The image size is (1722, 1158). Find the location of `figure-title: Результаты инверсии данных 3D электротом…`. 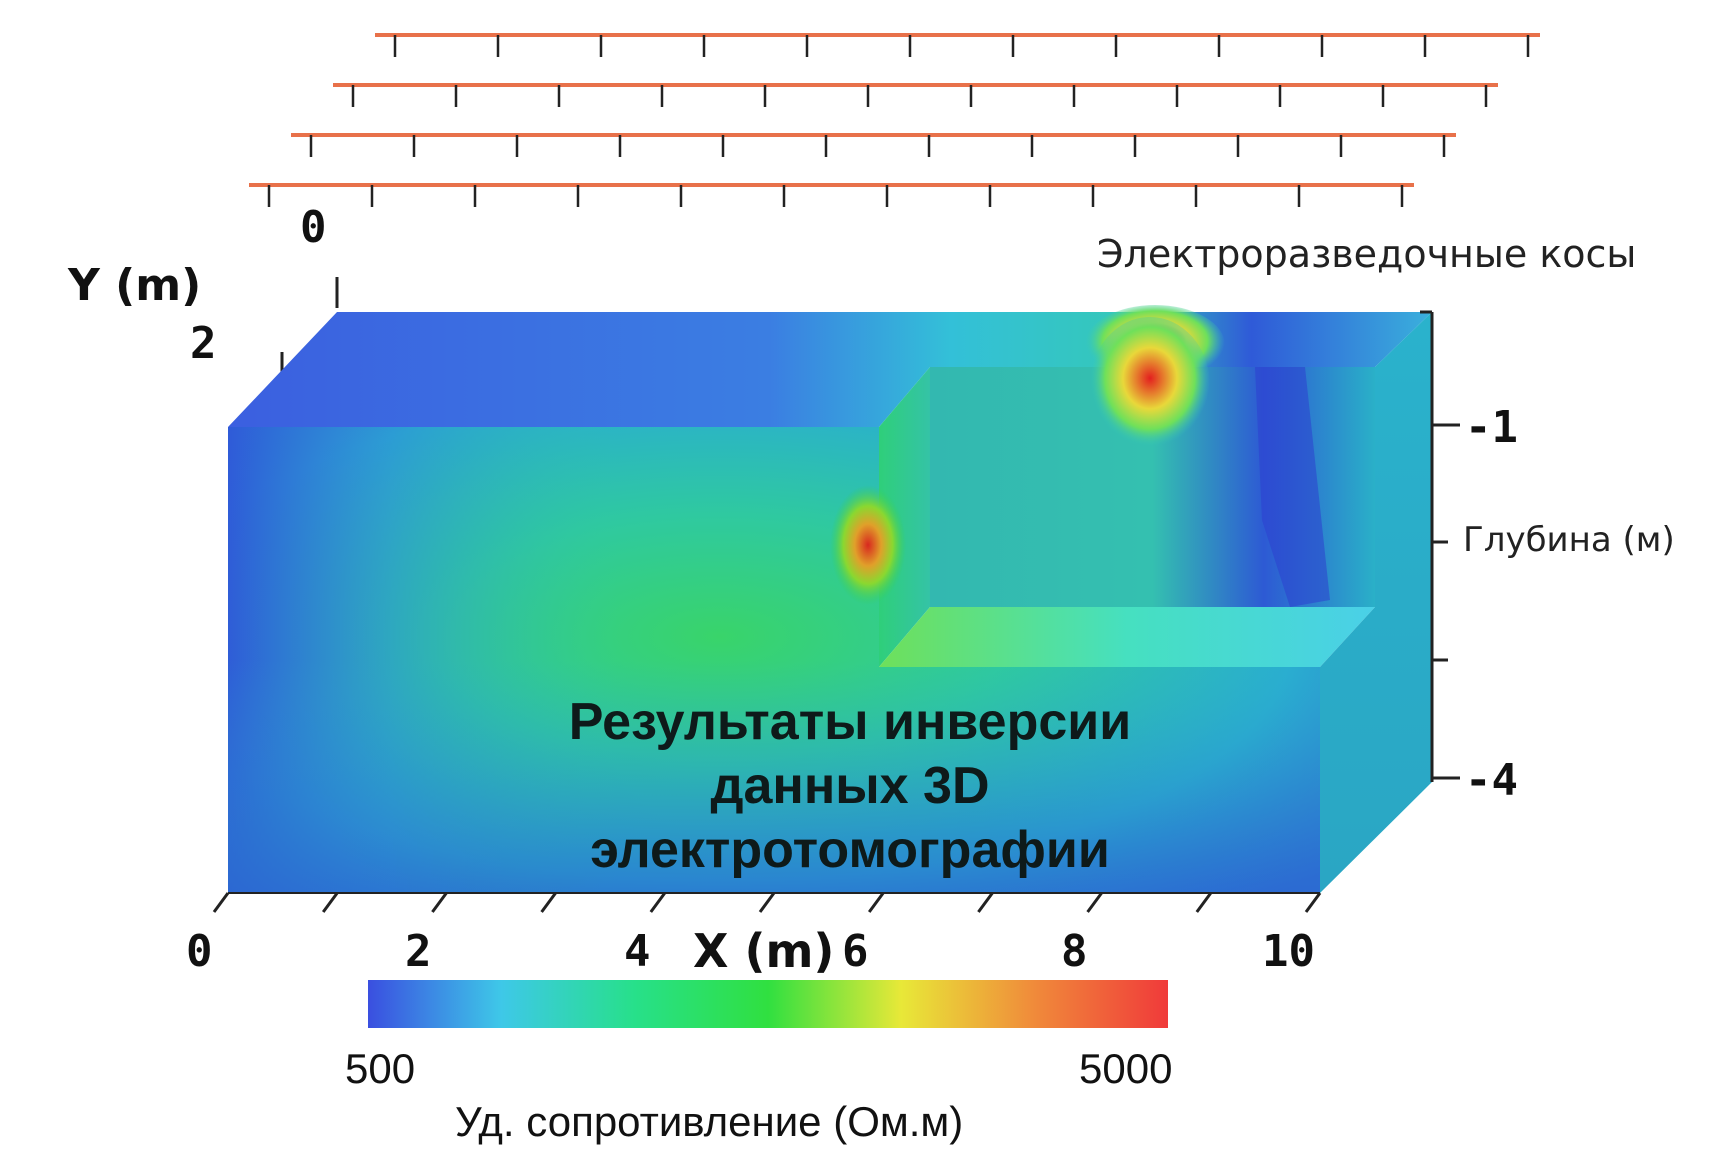

figure-title: Результаты инверсии данных 3D электротом… is located at coordinates (850, 786).